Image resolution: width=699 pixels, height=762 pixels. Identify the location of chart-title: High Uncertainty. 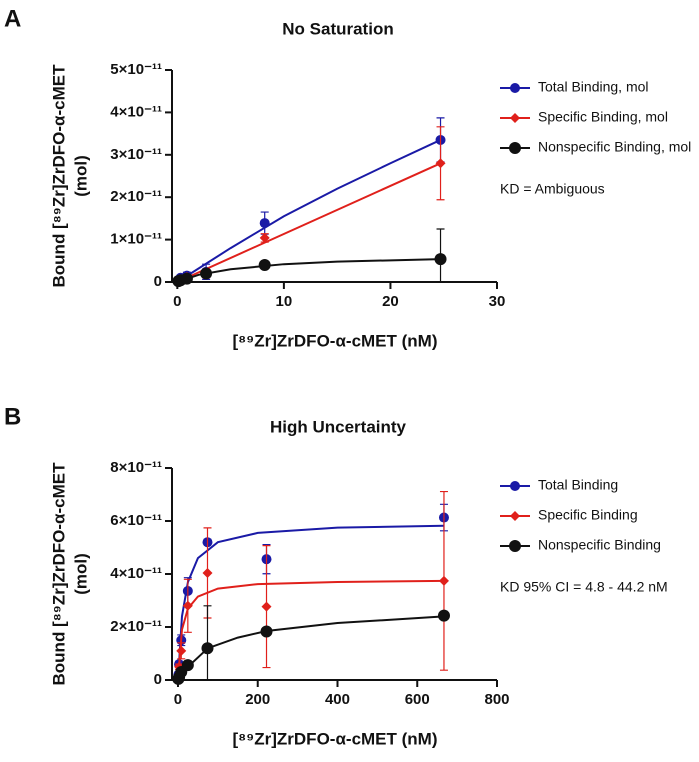
(338, 426).